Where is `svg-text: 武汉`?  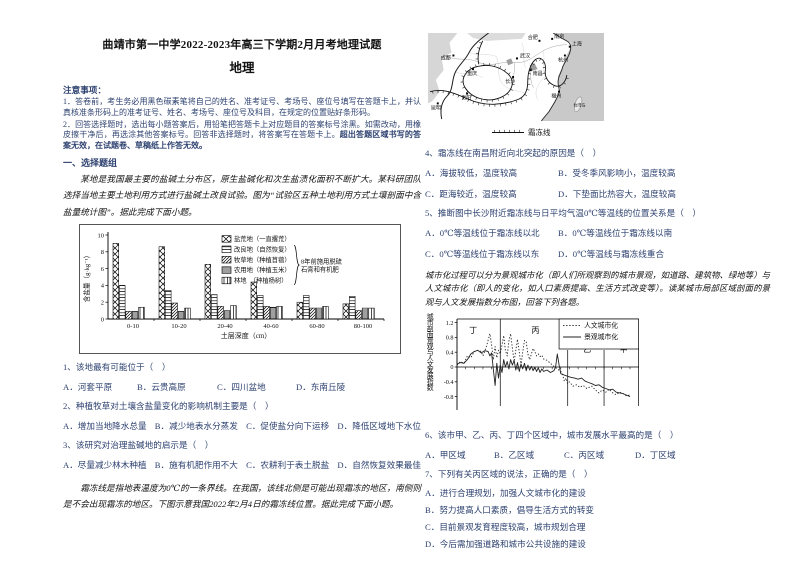
svg-text: 武汉 is located at coordinates (525, 55).